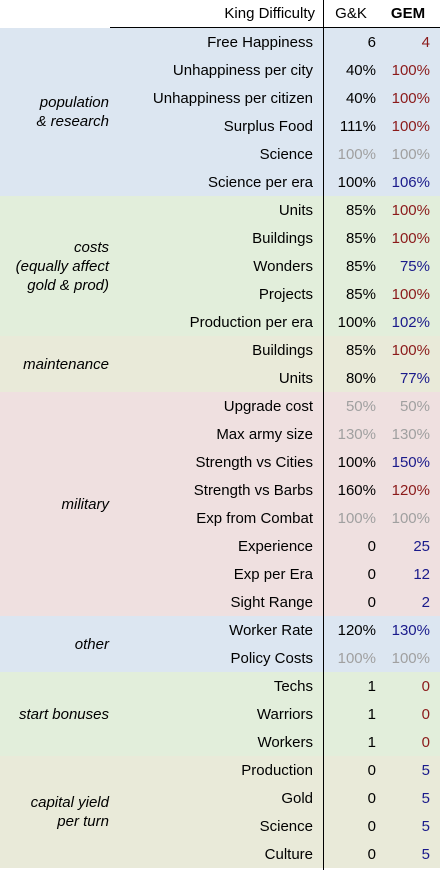 Image resolution: width=440 pixels, height=870 pixels. I want to click on gk-value: 80%, so click(360, 378).